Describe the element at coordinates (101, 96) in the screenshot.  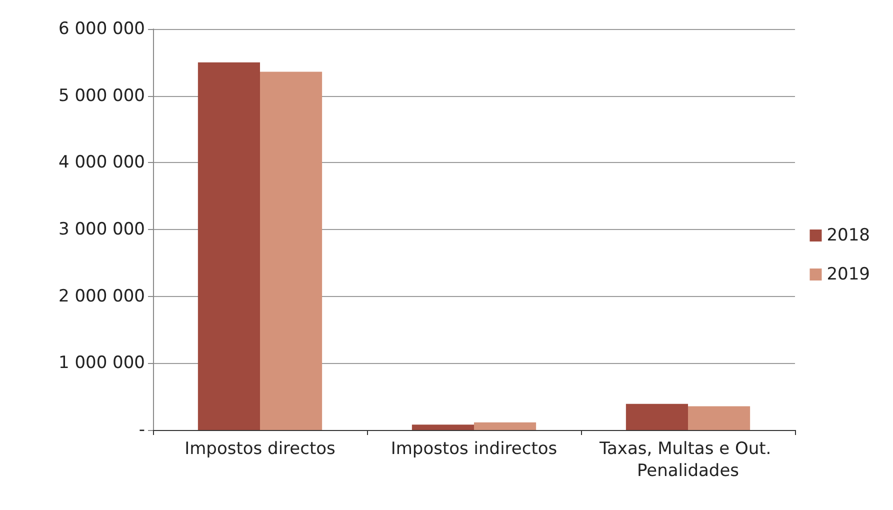
I see `y-tick-label: 5 000 000` at that location.